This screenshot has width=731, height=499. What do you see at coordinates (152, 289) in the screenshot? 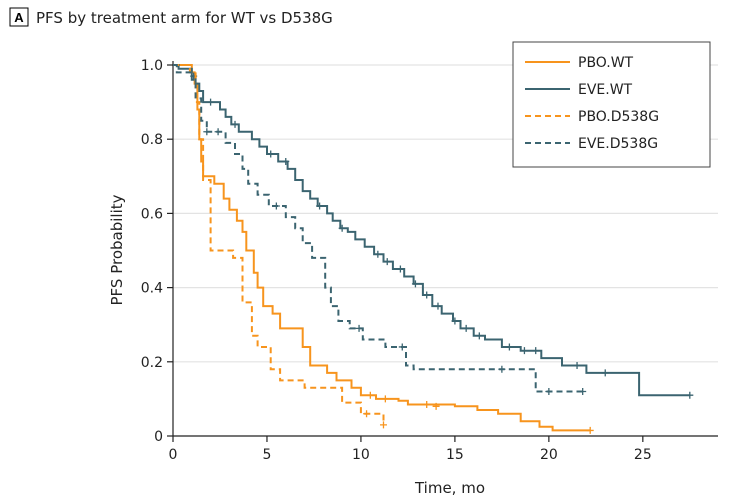
I see `y-tick-label-2: 0.4` at bounding box center [152, 289].